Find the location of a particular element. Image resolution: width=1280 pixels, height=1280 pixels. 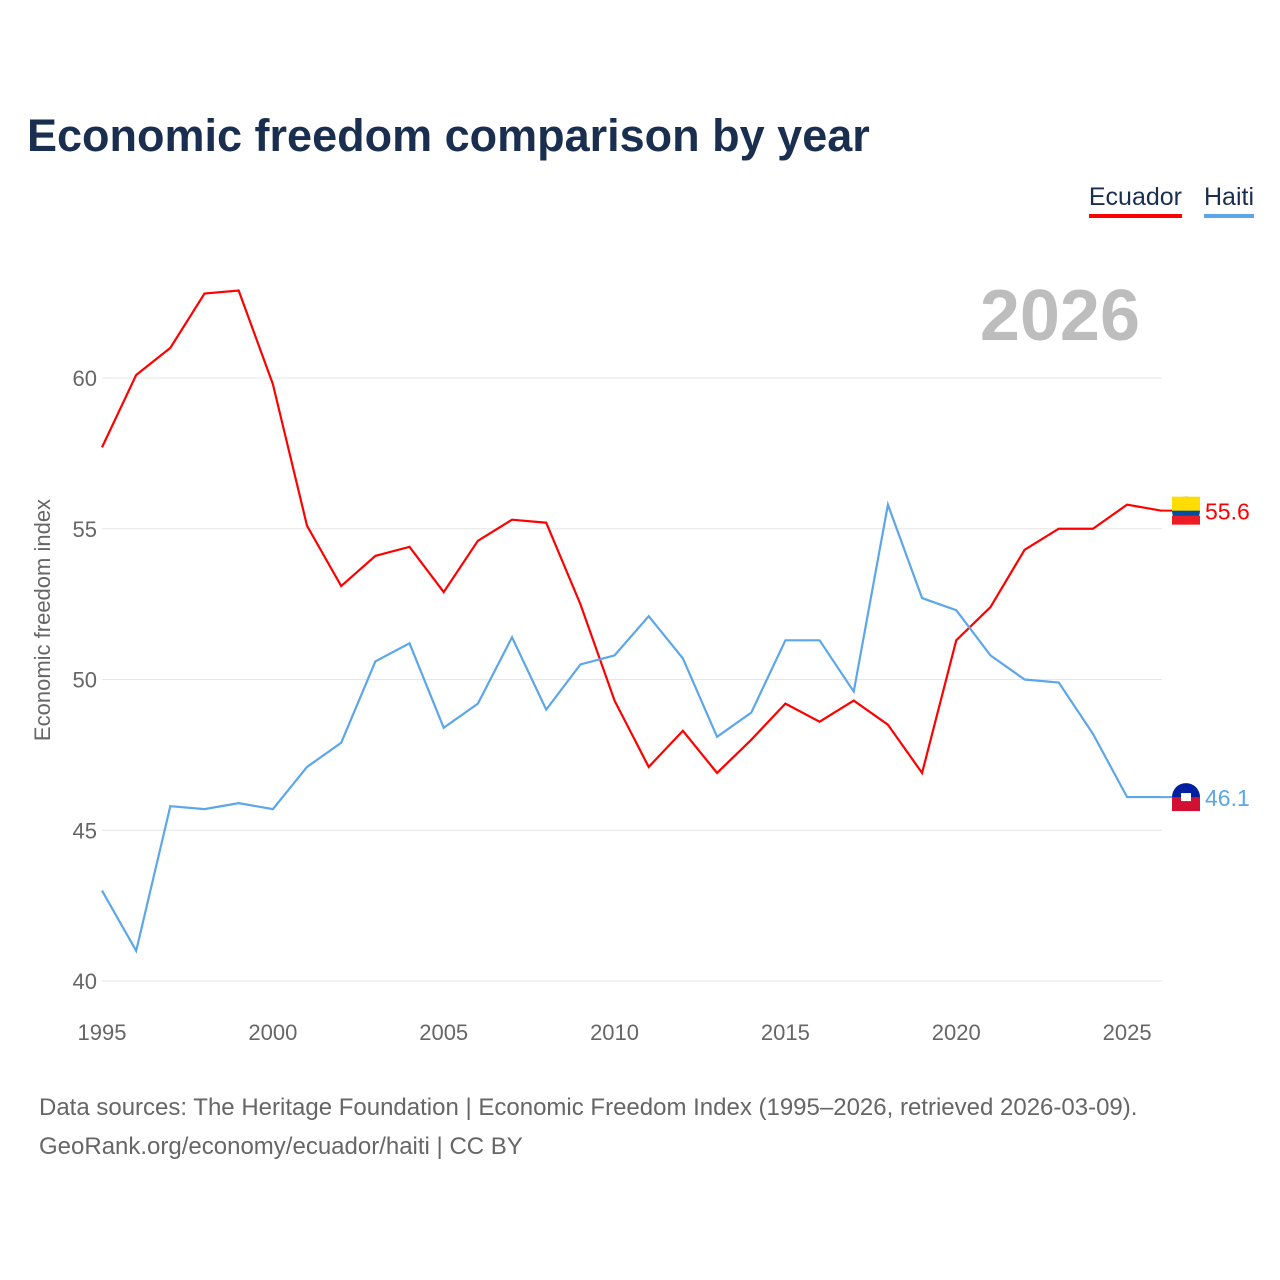

x-tick-label: 2020 is located at coordinates (956, 1032).